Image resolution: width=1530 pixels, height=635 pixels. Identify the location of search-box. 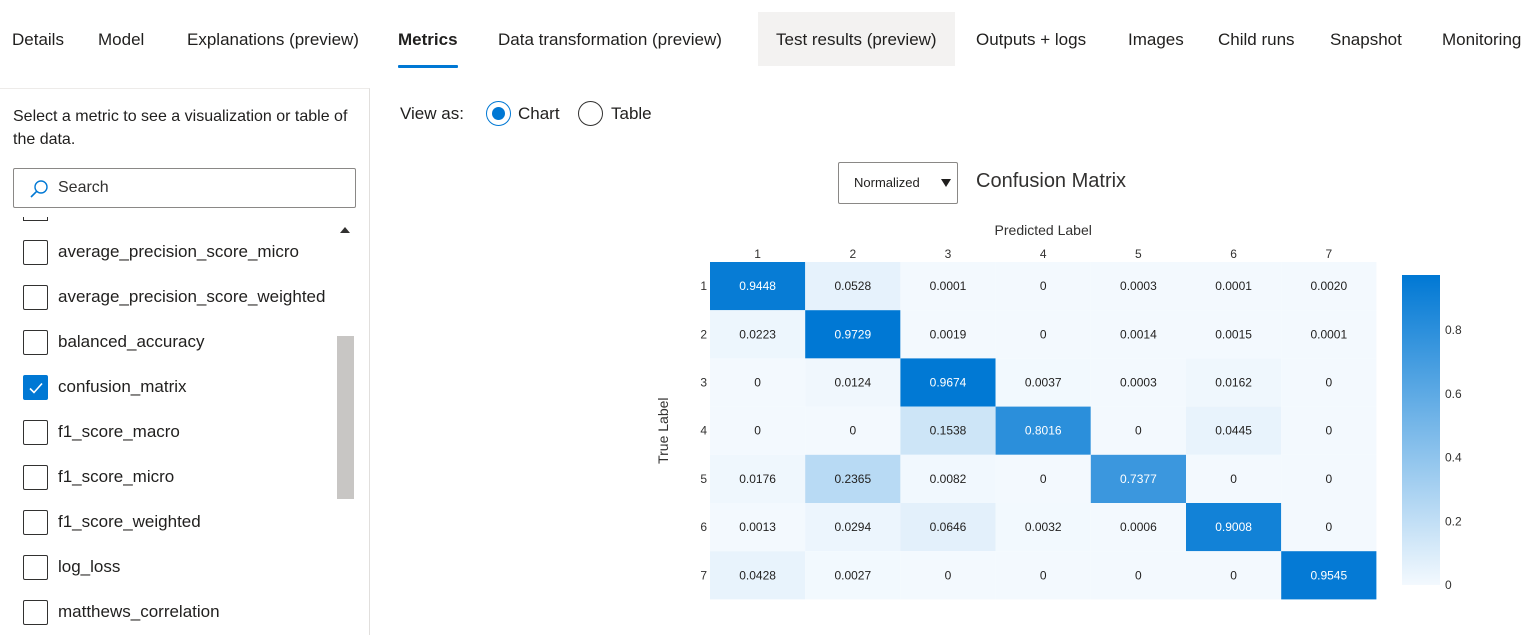
(184, 188).